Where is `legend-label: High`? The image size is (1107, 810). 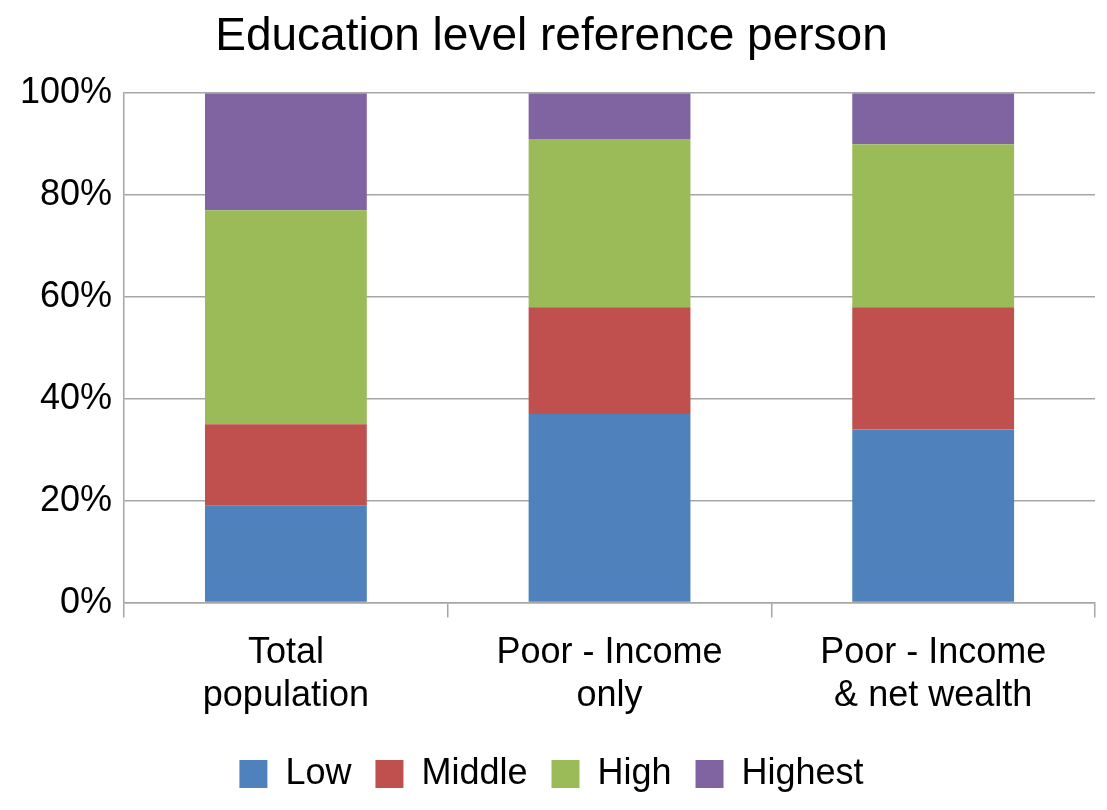 legend-label: High is located at coordinates (634, 771).